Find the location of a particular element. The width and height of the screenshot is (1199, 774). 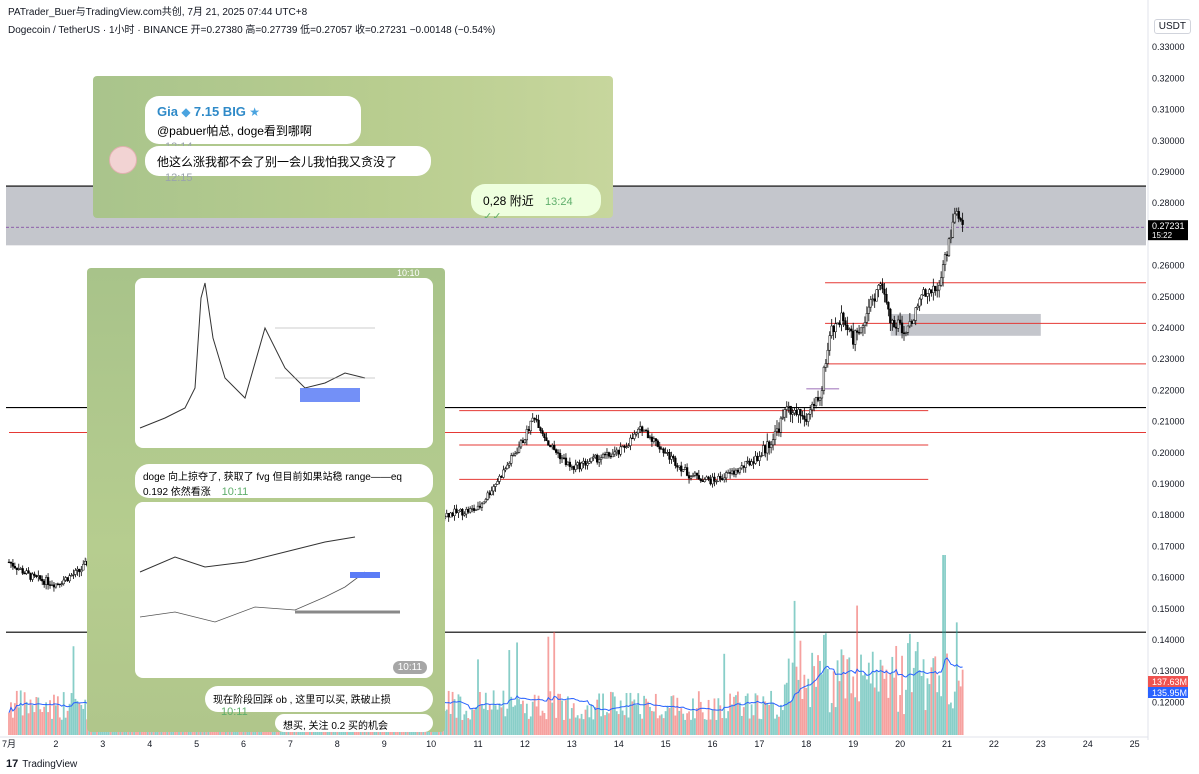

y-tick-label: 0.20000 is located at coordinates (1168, 453).